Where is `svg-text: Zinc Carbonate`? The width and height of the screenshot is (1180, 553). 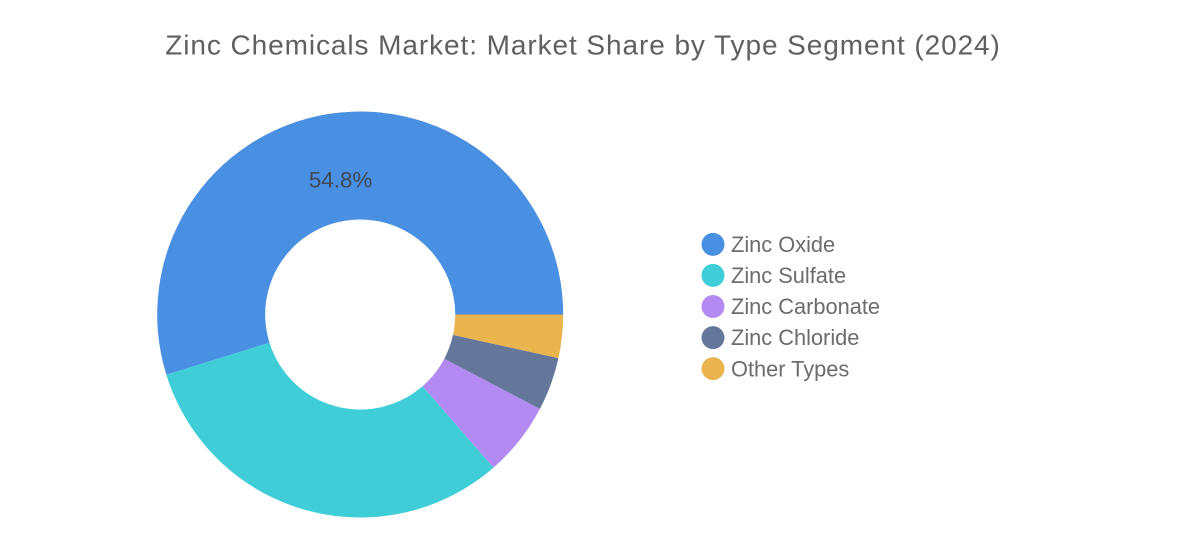
svg-text: Zinc Carbonate is located at coordinates (805, 306).